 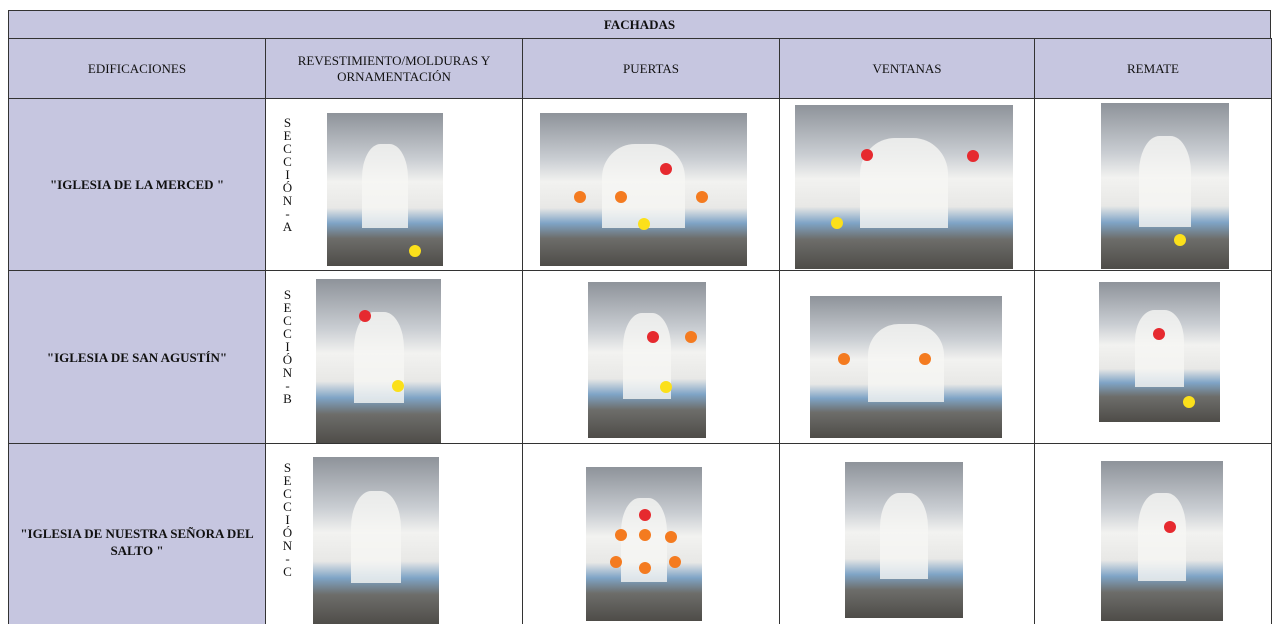 I want to click on building-name: "IGLESIA DE NUESTRA SEÑORA DEL SALTO ", so click(x=137, y=533).